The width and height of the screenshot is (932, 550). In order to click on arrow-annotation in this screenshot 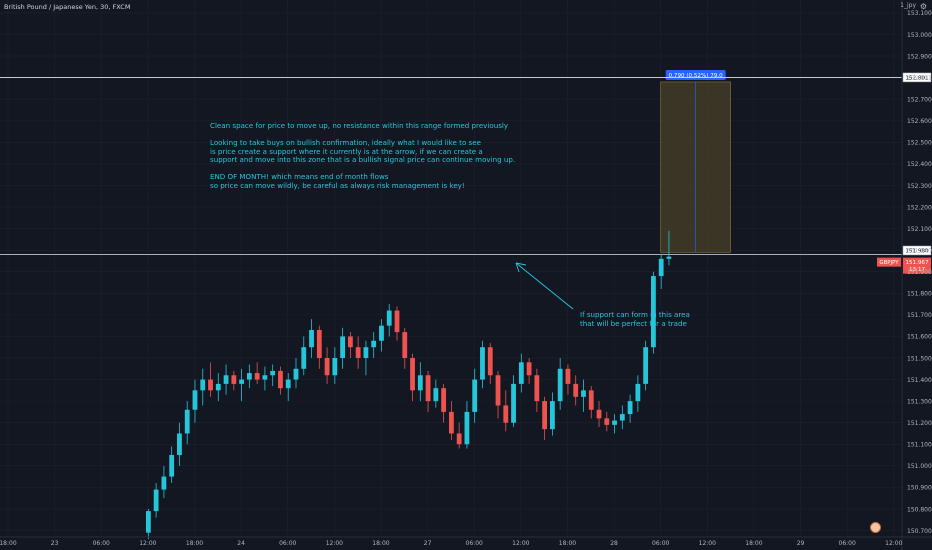, I will do `click(544, 286)`.